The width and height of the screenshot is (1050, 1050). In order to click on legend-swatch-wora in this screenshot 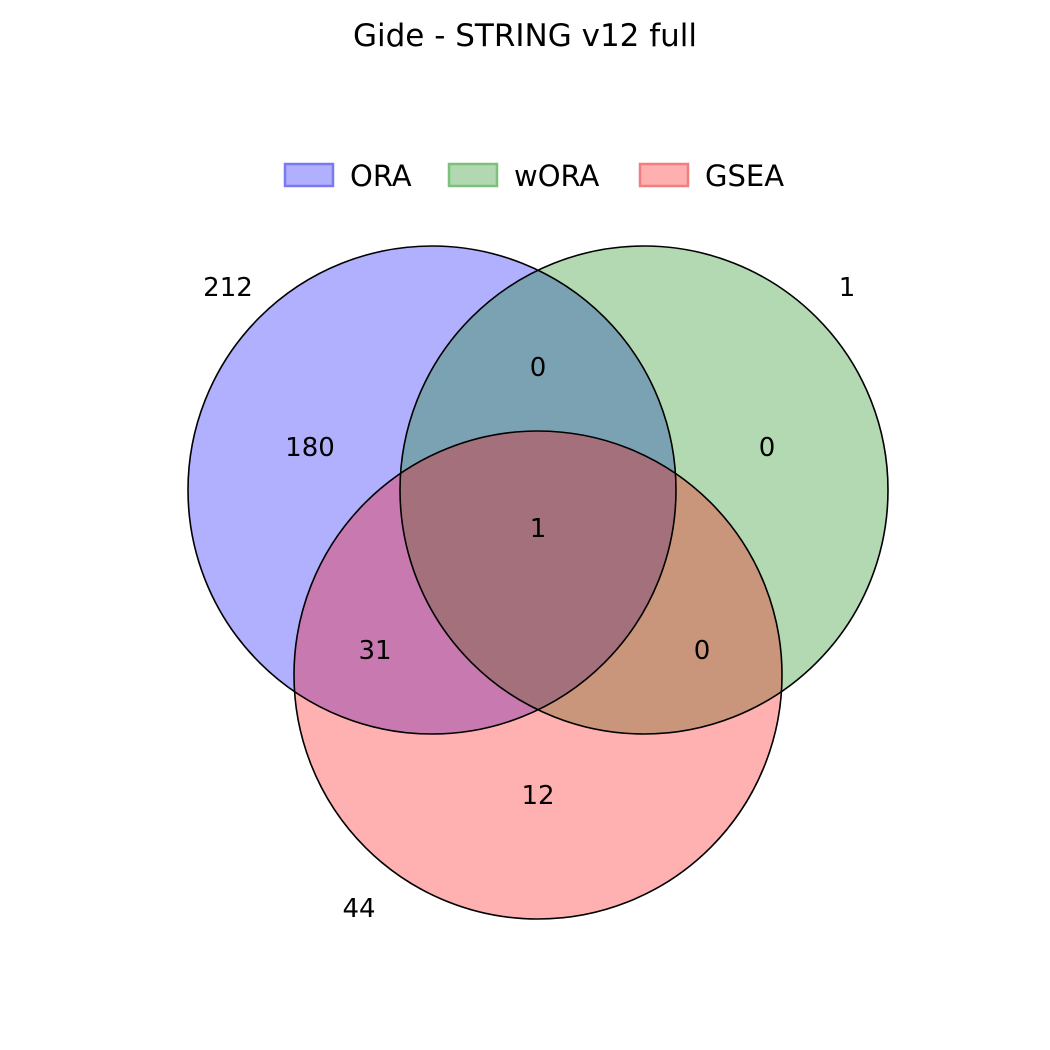, I will do `click(473, 175)`.